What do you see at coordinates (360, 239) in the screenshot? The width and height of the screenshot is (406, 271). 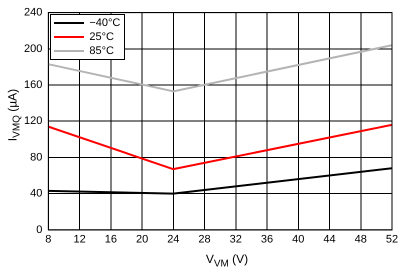 I see `x-tick-label: 48` at bounding box center [360, 239].